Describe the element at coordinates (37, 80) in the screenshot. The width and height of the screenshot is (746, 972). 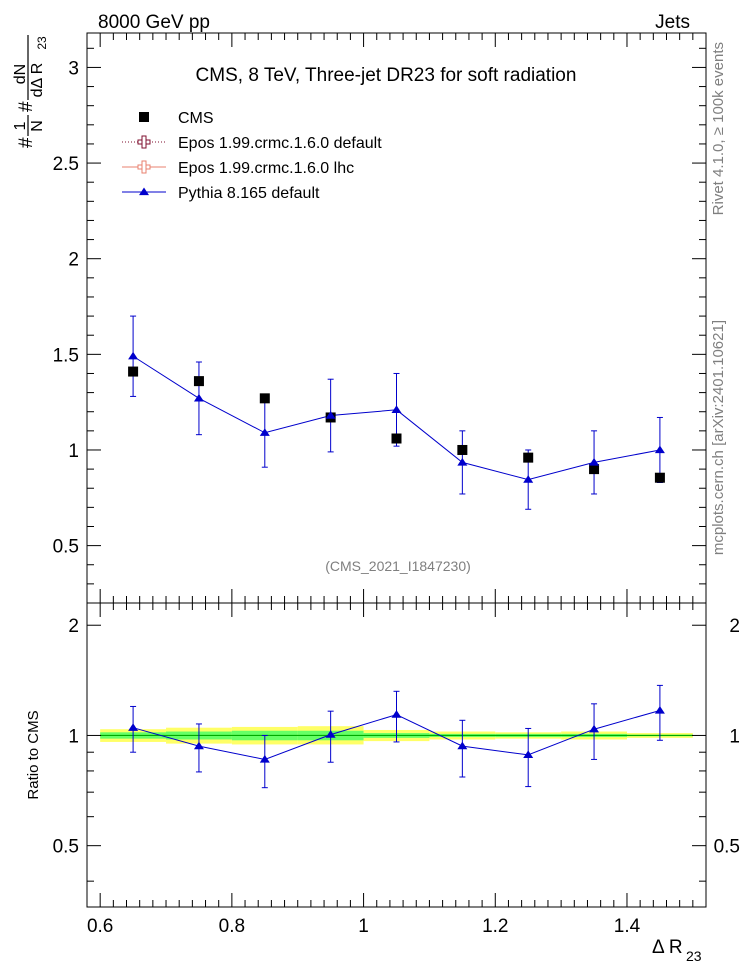
I see `ylabel-frac2-den: dΔ R` at that location.